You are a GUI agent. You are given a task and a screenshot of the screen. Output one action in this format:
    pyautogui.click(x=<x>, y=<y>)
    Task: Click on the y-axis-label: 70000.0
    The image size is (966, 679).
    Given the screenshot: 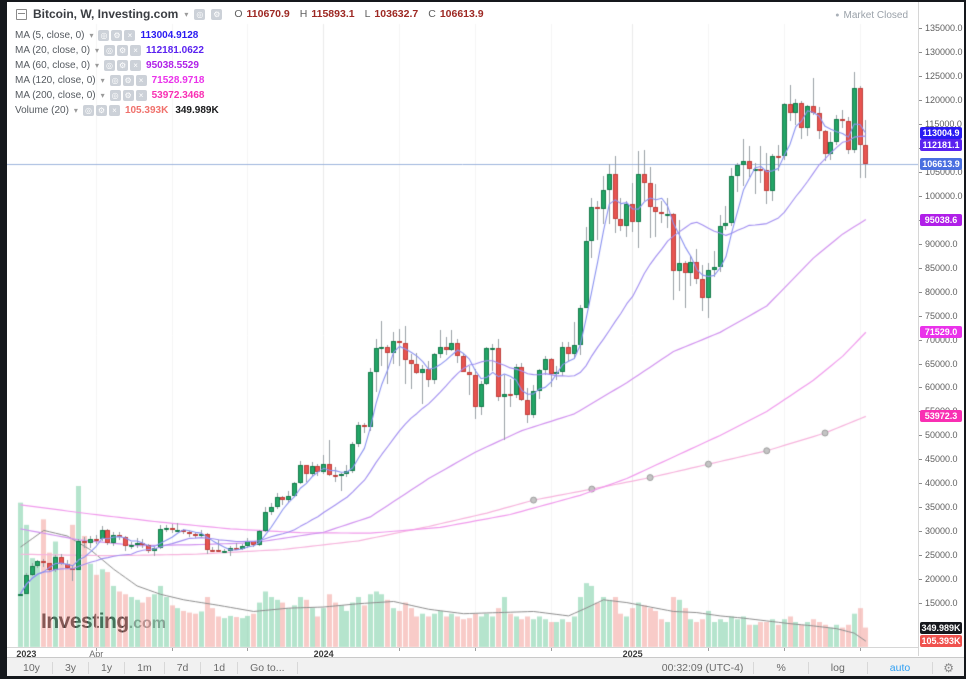 What is the action you would take?
    pyautogui.click(x=938, y=339)
    